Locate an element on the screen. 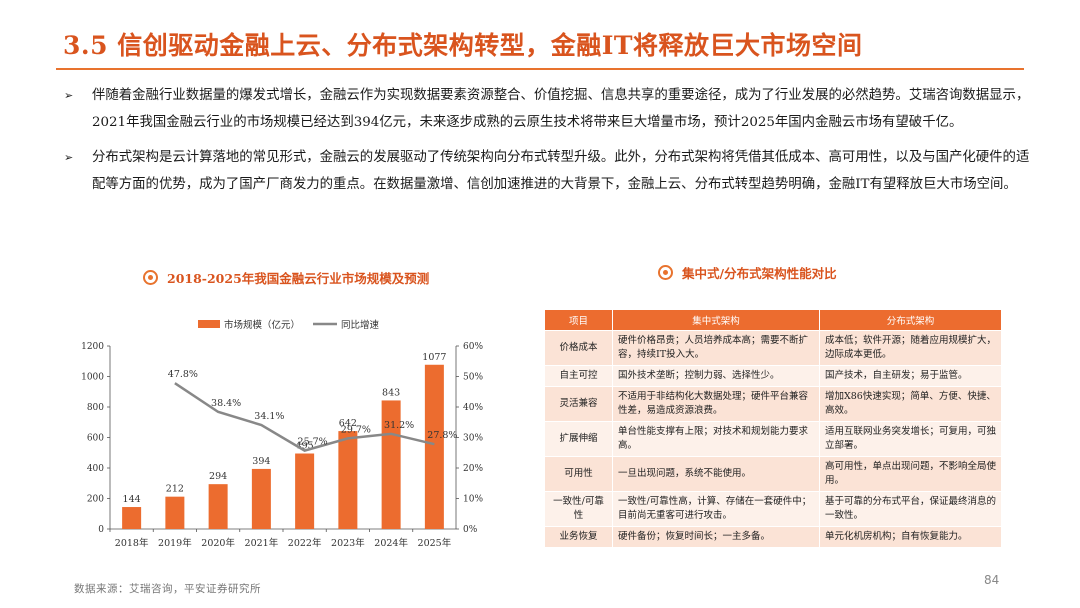  legend-swatch-bar is located at coordinates (209, 324).